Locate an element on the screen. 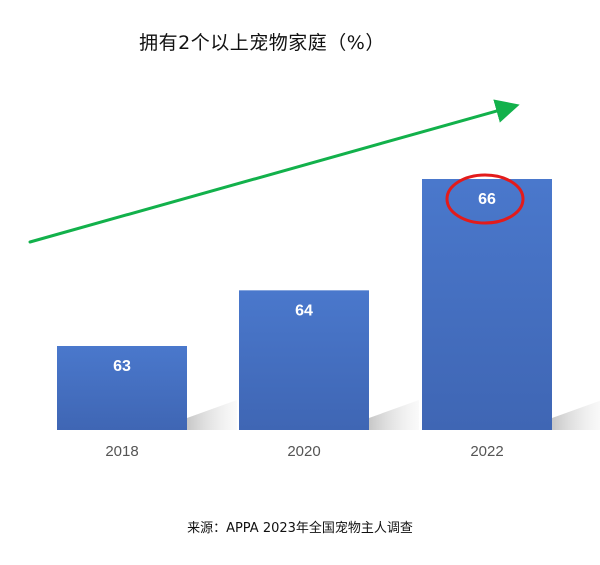 Image resolution: width=600 pixels, height=565 pixels. bar-2020 is located at coordinates (304, 360).